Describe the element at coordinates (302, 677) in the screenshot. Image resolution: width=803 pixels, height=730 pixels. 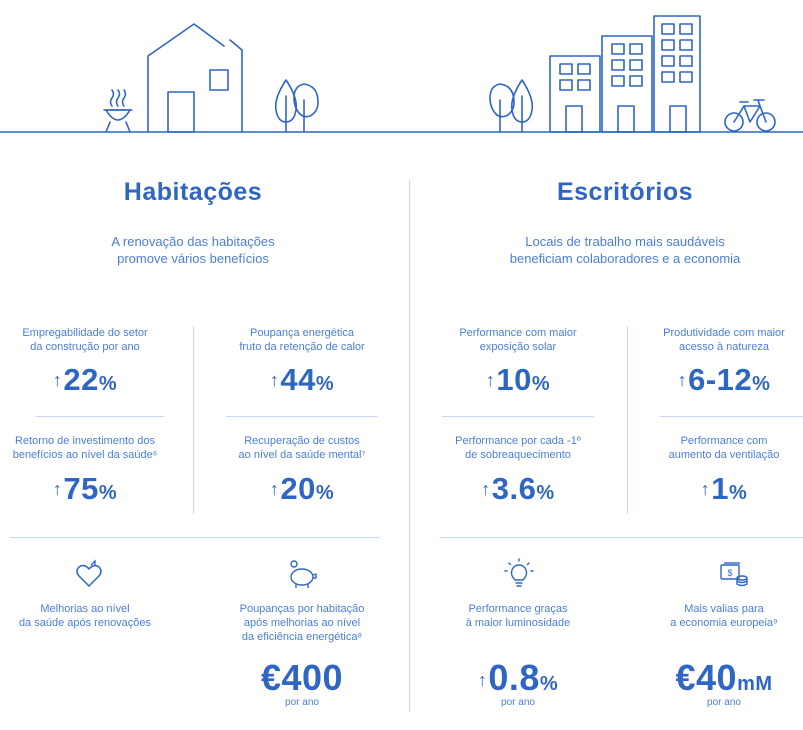
I see `bottom-value: €400` at that location.